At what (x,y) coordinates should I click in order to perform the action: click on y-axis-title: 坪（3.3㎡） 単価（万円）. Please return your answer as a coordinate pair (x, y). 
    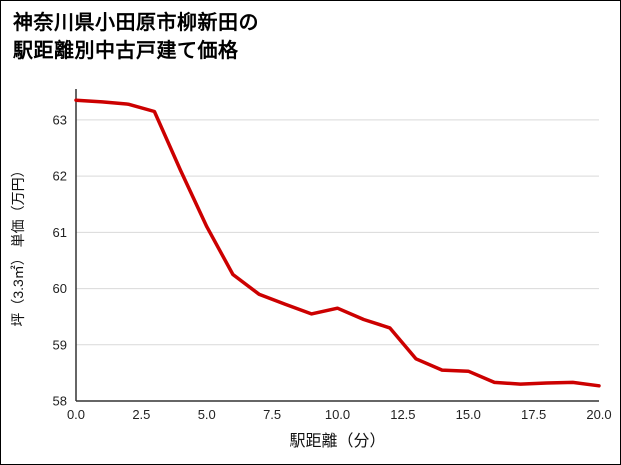
    Looking at the image, I should click on (18, 244).